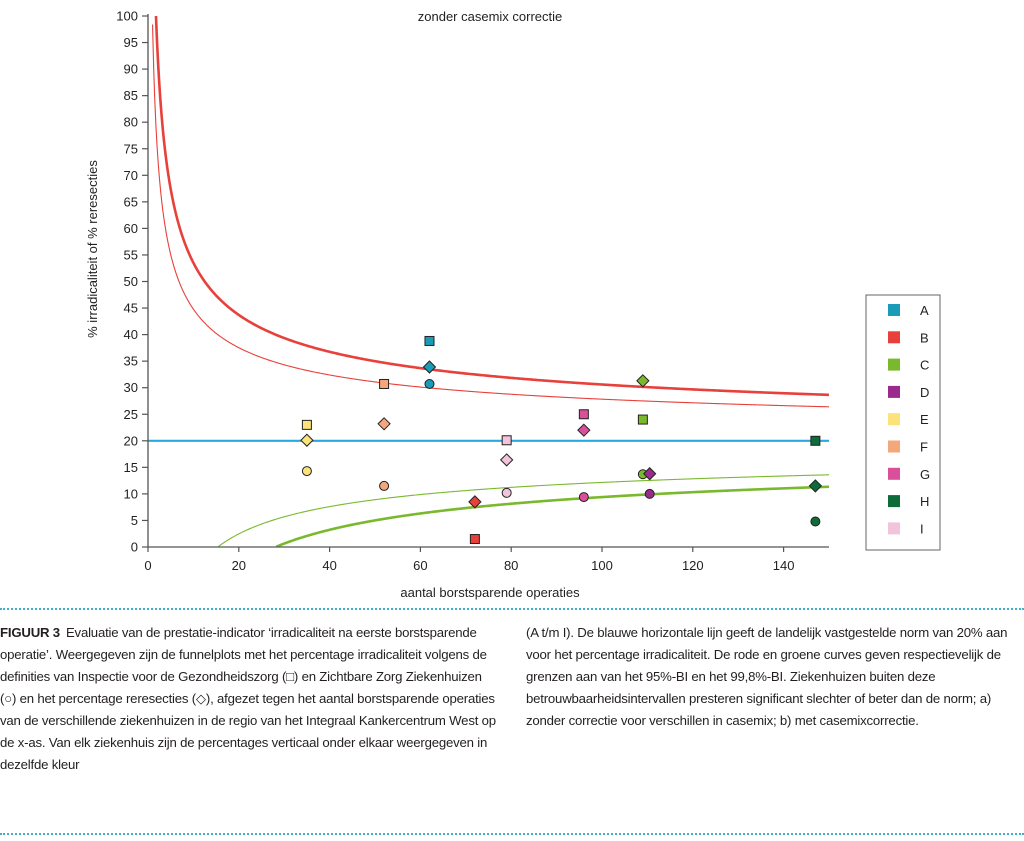 The width and height of the screenshot is (1024, 841). What do you see at coordinates (490, 16) in the screenshot?
I see `chart-title: zonder casemix correctie` at bounding box center [490, 16].